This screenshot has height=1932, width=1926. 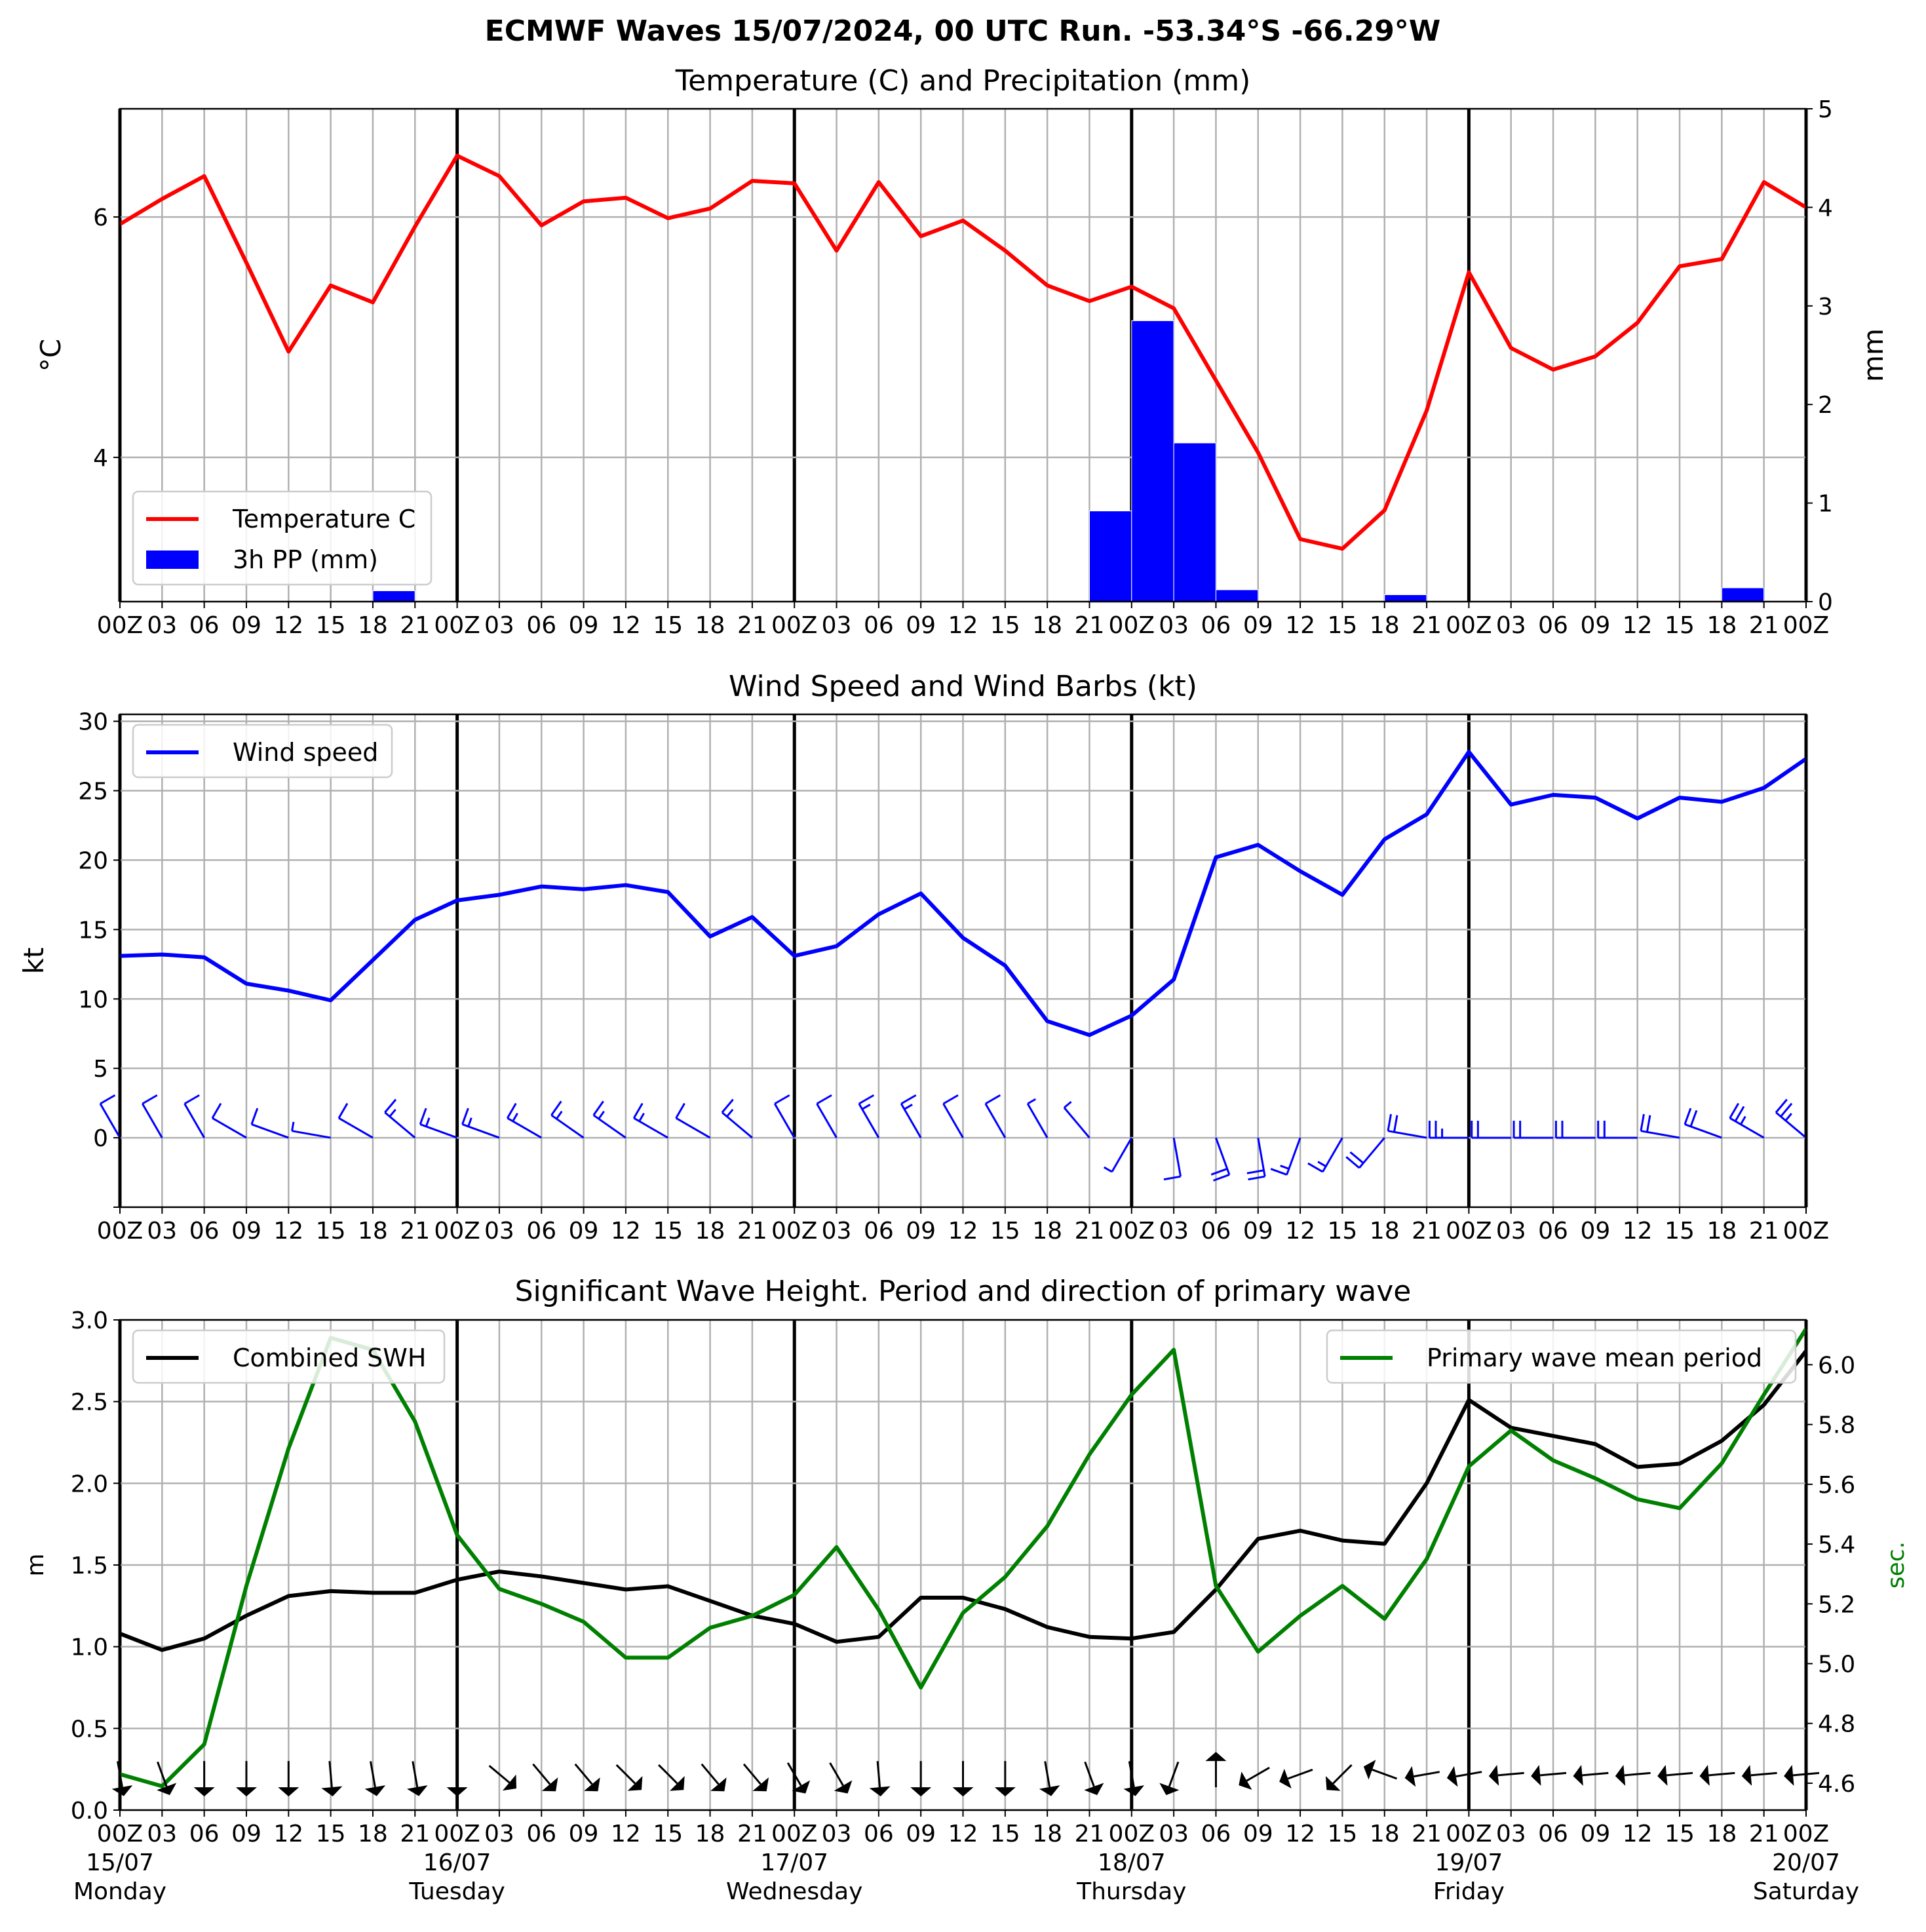 I want to click on y2-tick-label: 4.6, so click(x=1836, y=1784).